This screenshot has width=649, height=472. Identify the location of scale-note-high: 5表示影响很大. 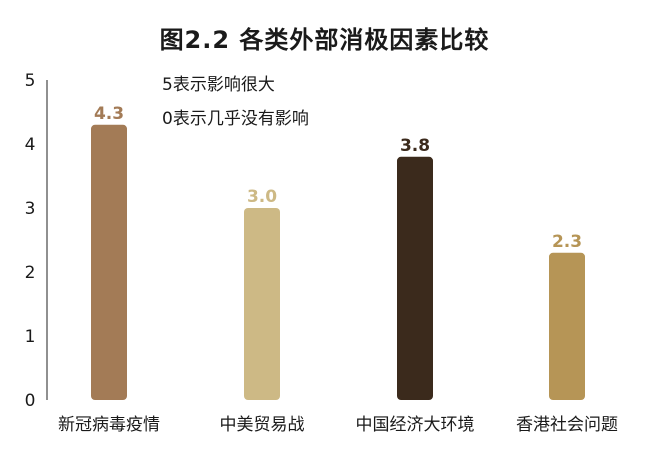
(218, 85).